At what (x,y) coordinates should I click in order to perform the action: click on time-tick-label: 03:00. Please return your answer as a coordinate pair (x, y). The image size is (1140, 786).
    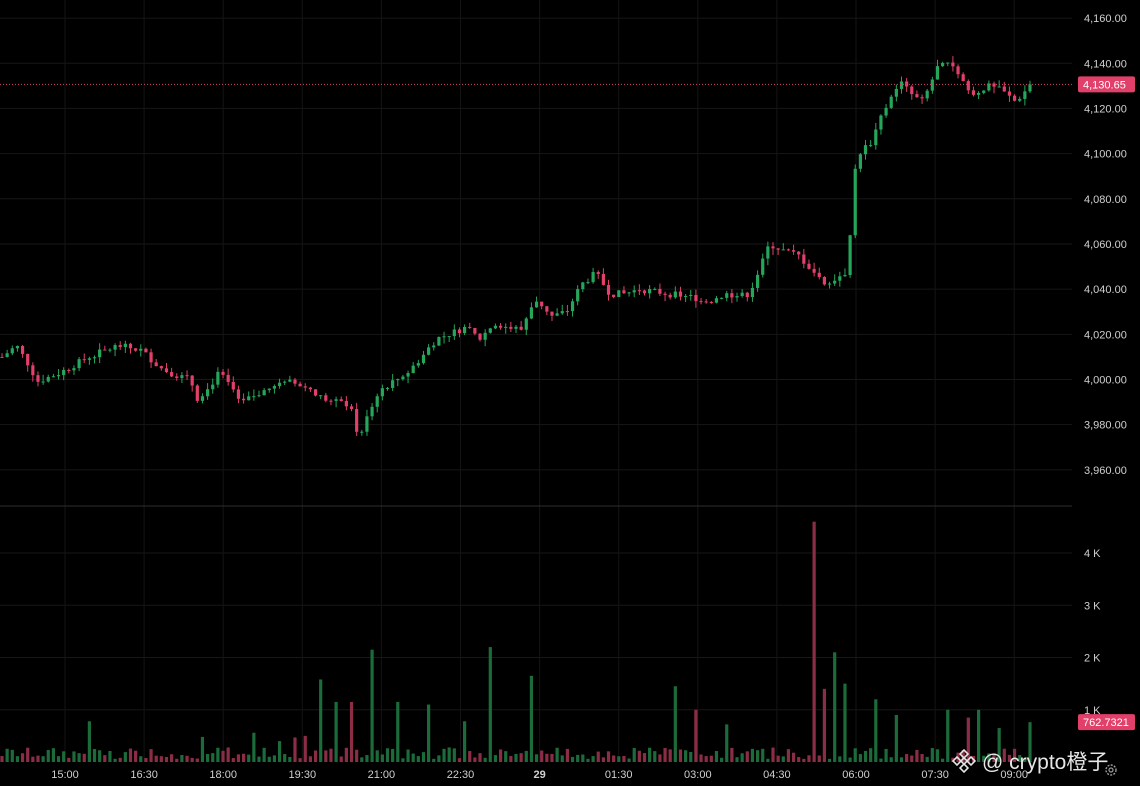
    Looking at the image, I should click on (698, 775).